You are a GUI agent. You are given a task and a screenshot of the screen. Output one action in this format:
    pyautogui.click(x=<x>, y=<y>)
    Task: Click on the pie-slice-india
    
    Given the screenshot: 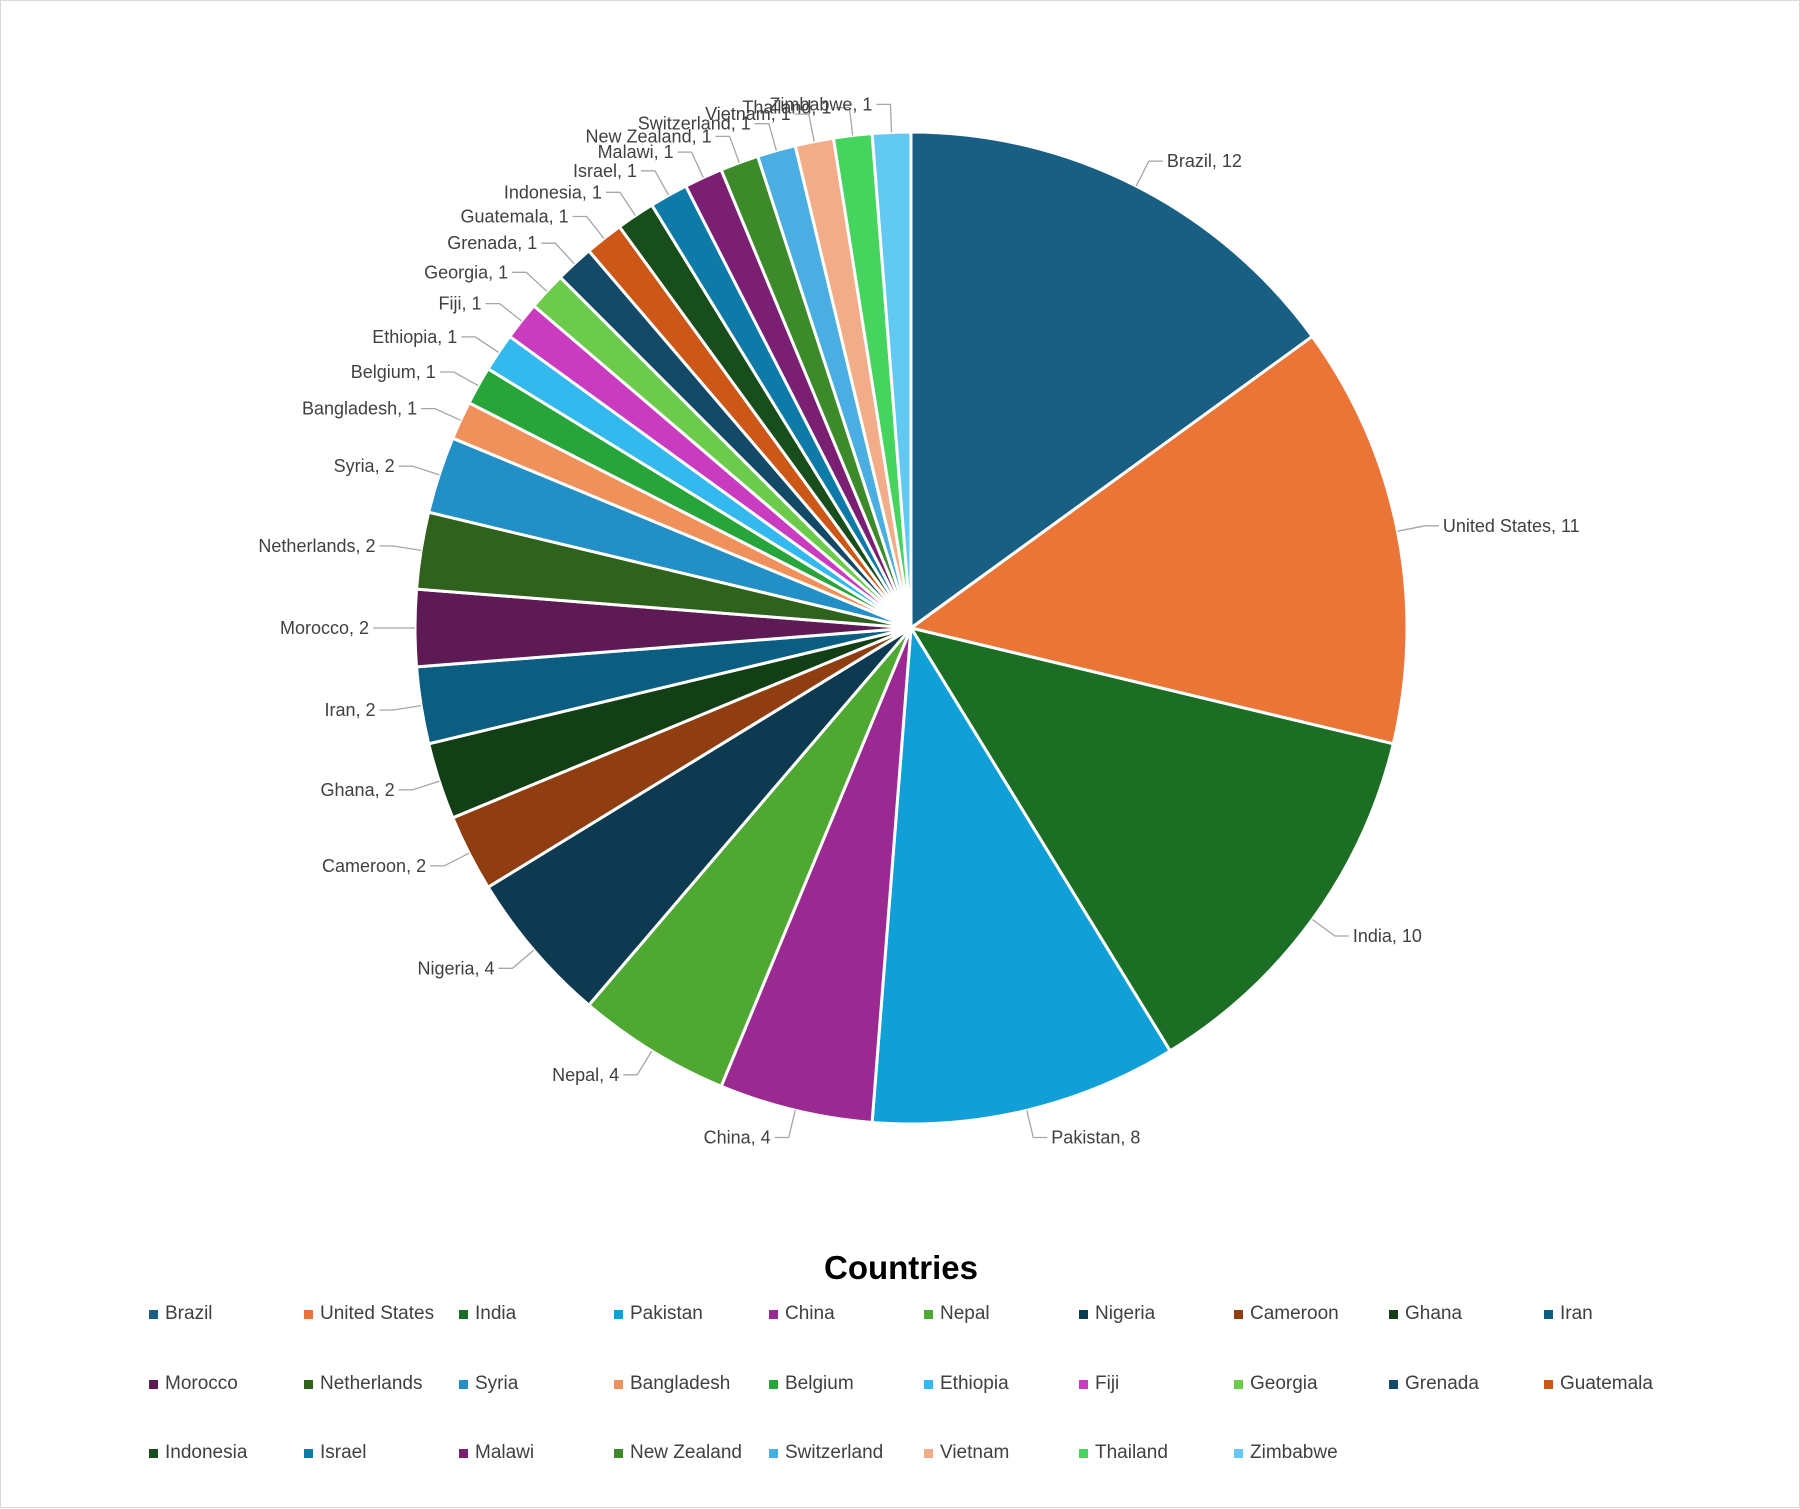 What is the action you would take?
    pyautogui.click(x=1152, y=839)
    